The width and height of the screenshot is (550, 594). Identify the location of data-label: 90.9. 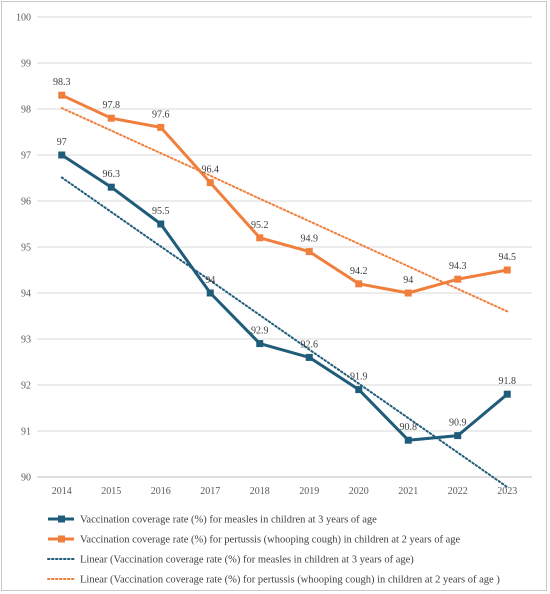
(458, 423).